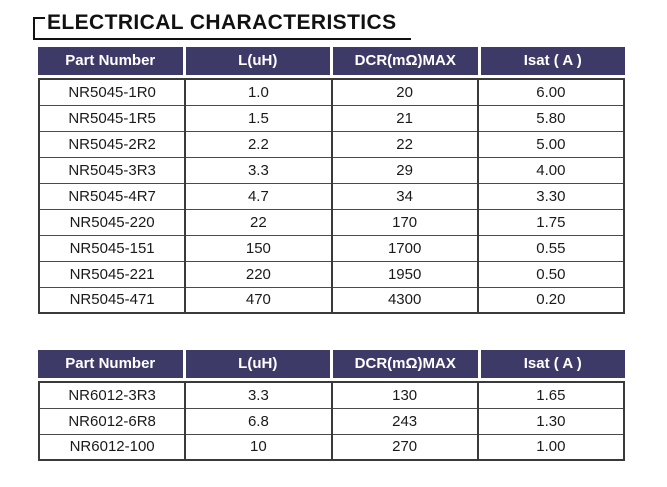  What do you see at coordinates (551, 118) in the screenshot?
I see `cell-isat: 5.80` at bounding box center [551, 118].